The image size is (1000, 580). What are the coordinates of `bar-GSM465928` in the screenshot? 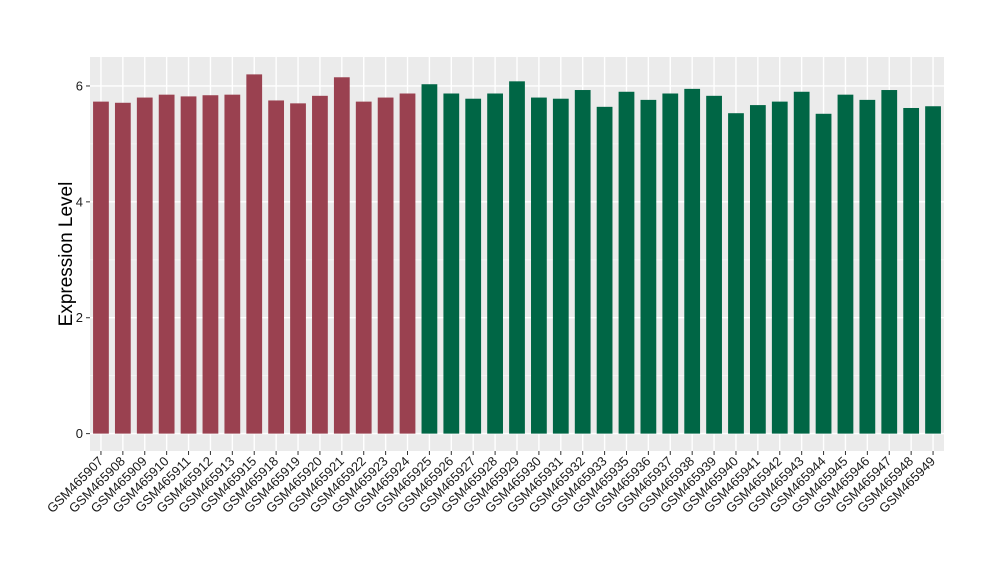 It's located at (495, 263).